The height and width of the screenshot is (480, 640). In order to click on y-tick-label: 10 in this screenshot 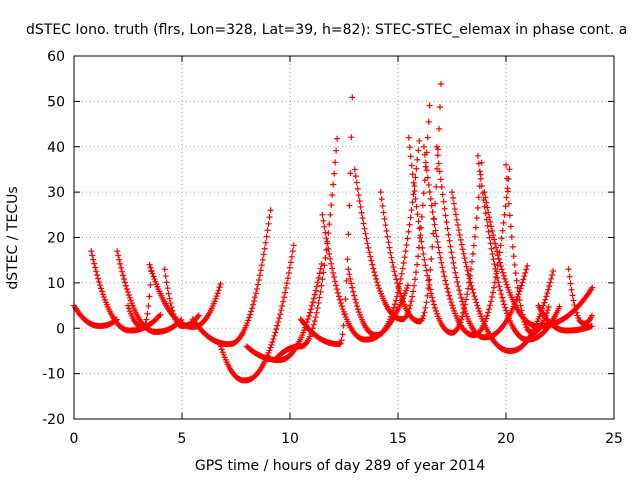, I will do `click(56, 284)`.